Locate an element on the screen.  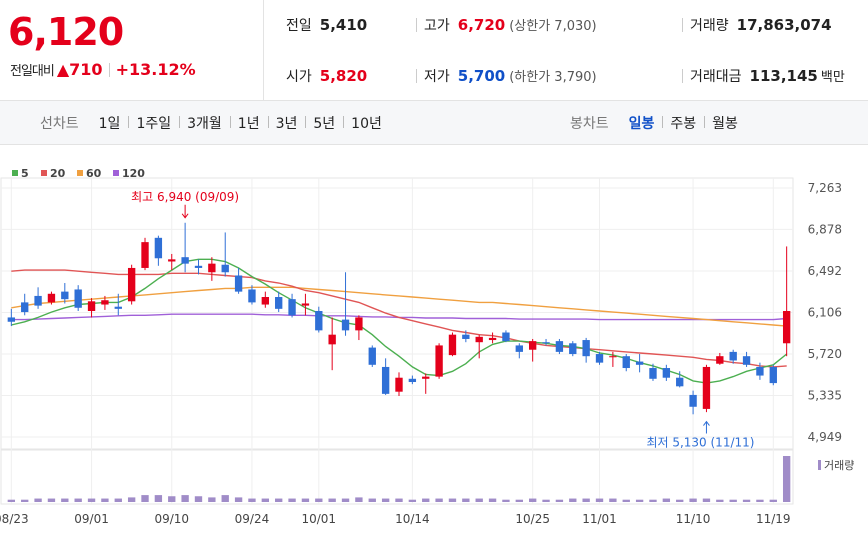
y-tick-label: 6,492 is located at coordinates (825, 271).